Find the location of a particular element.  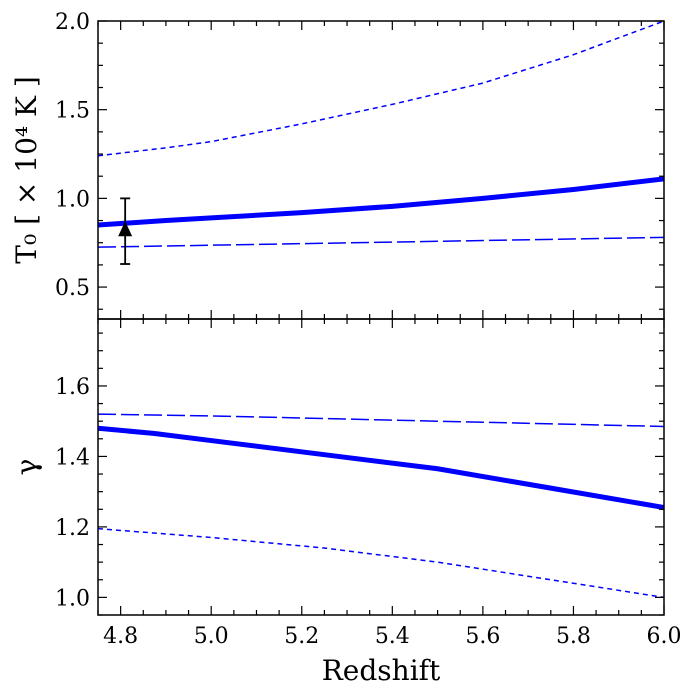

y-tick-label: 1.5 is located at coordinates (72, 111).